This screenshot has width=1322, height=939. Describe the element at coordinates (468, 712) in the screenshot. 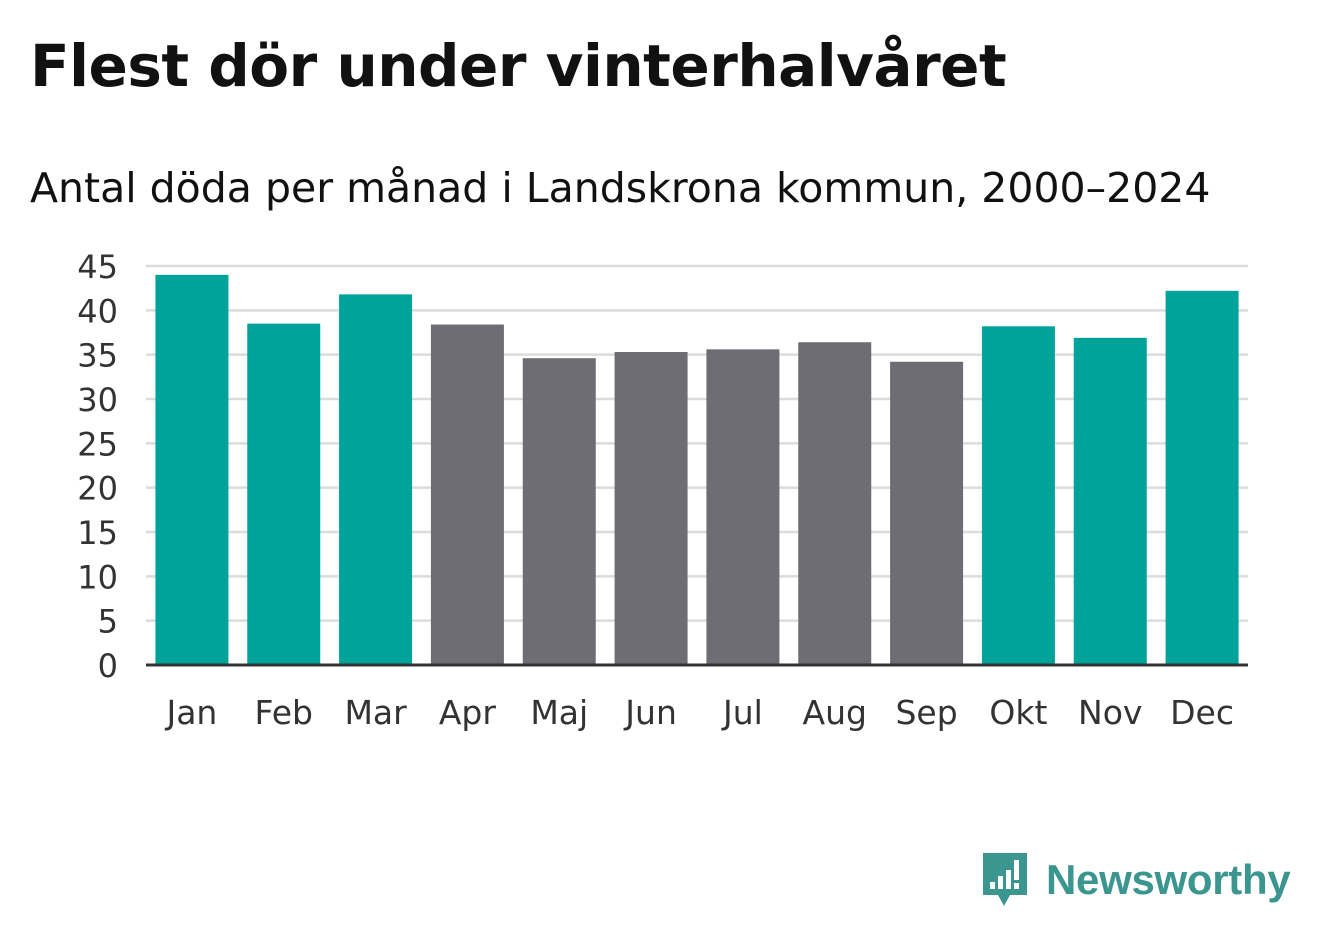

I see `x-tick-label: Apr` at that location.